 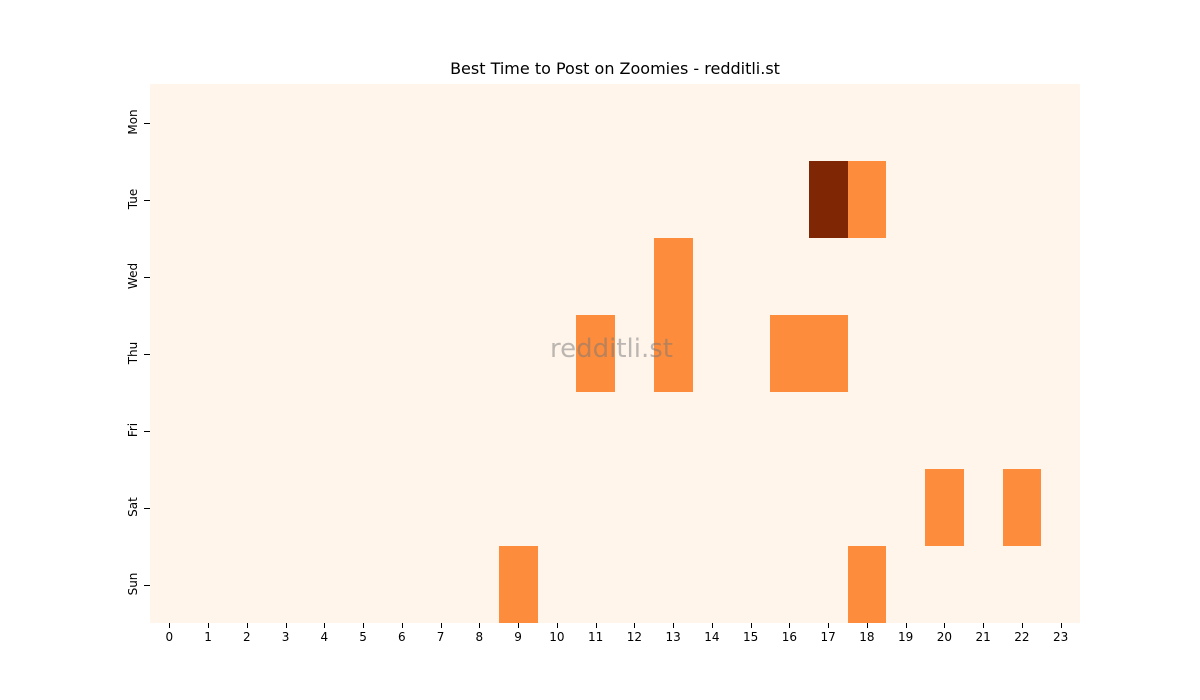 I want to click on x-tick-label: 3, so click(x=285, y=637).